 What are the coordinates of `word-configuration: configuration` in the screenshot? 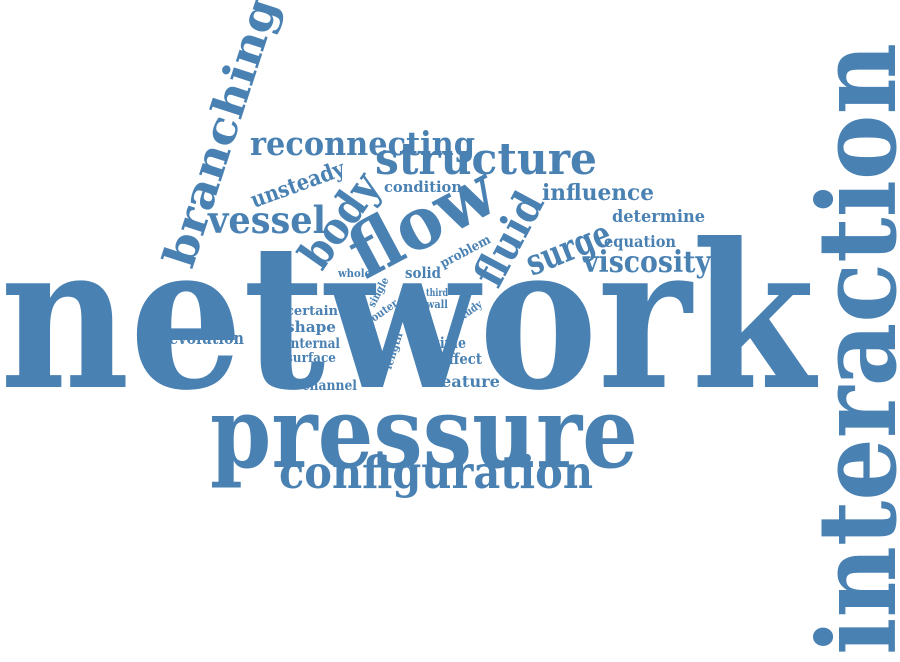 It's located at (436, 472).